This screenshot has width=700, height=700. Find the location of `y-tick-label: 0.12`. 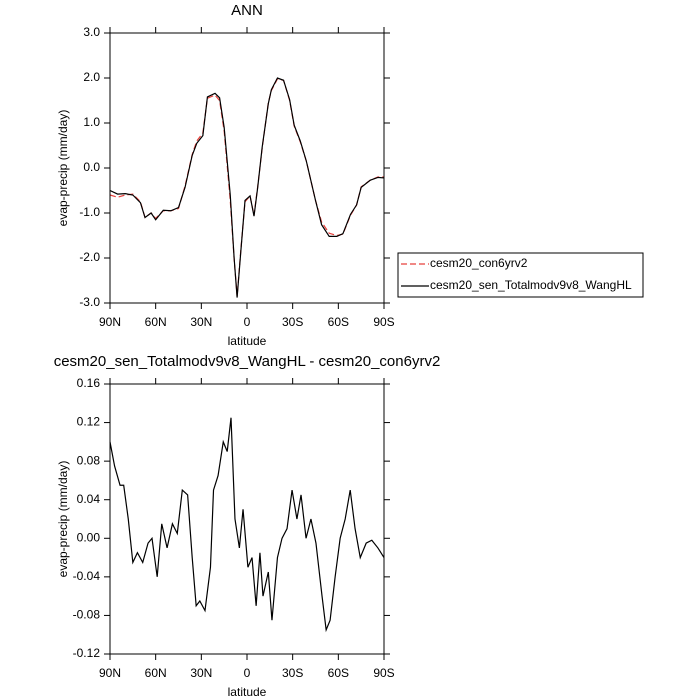

y-tick-label: 0.12 is located at coordinates (89, 422).